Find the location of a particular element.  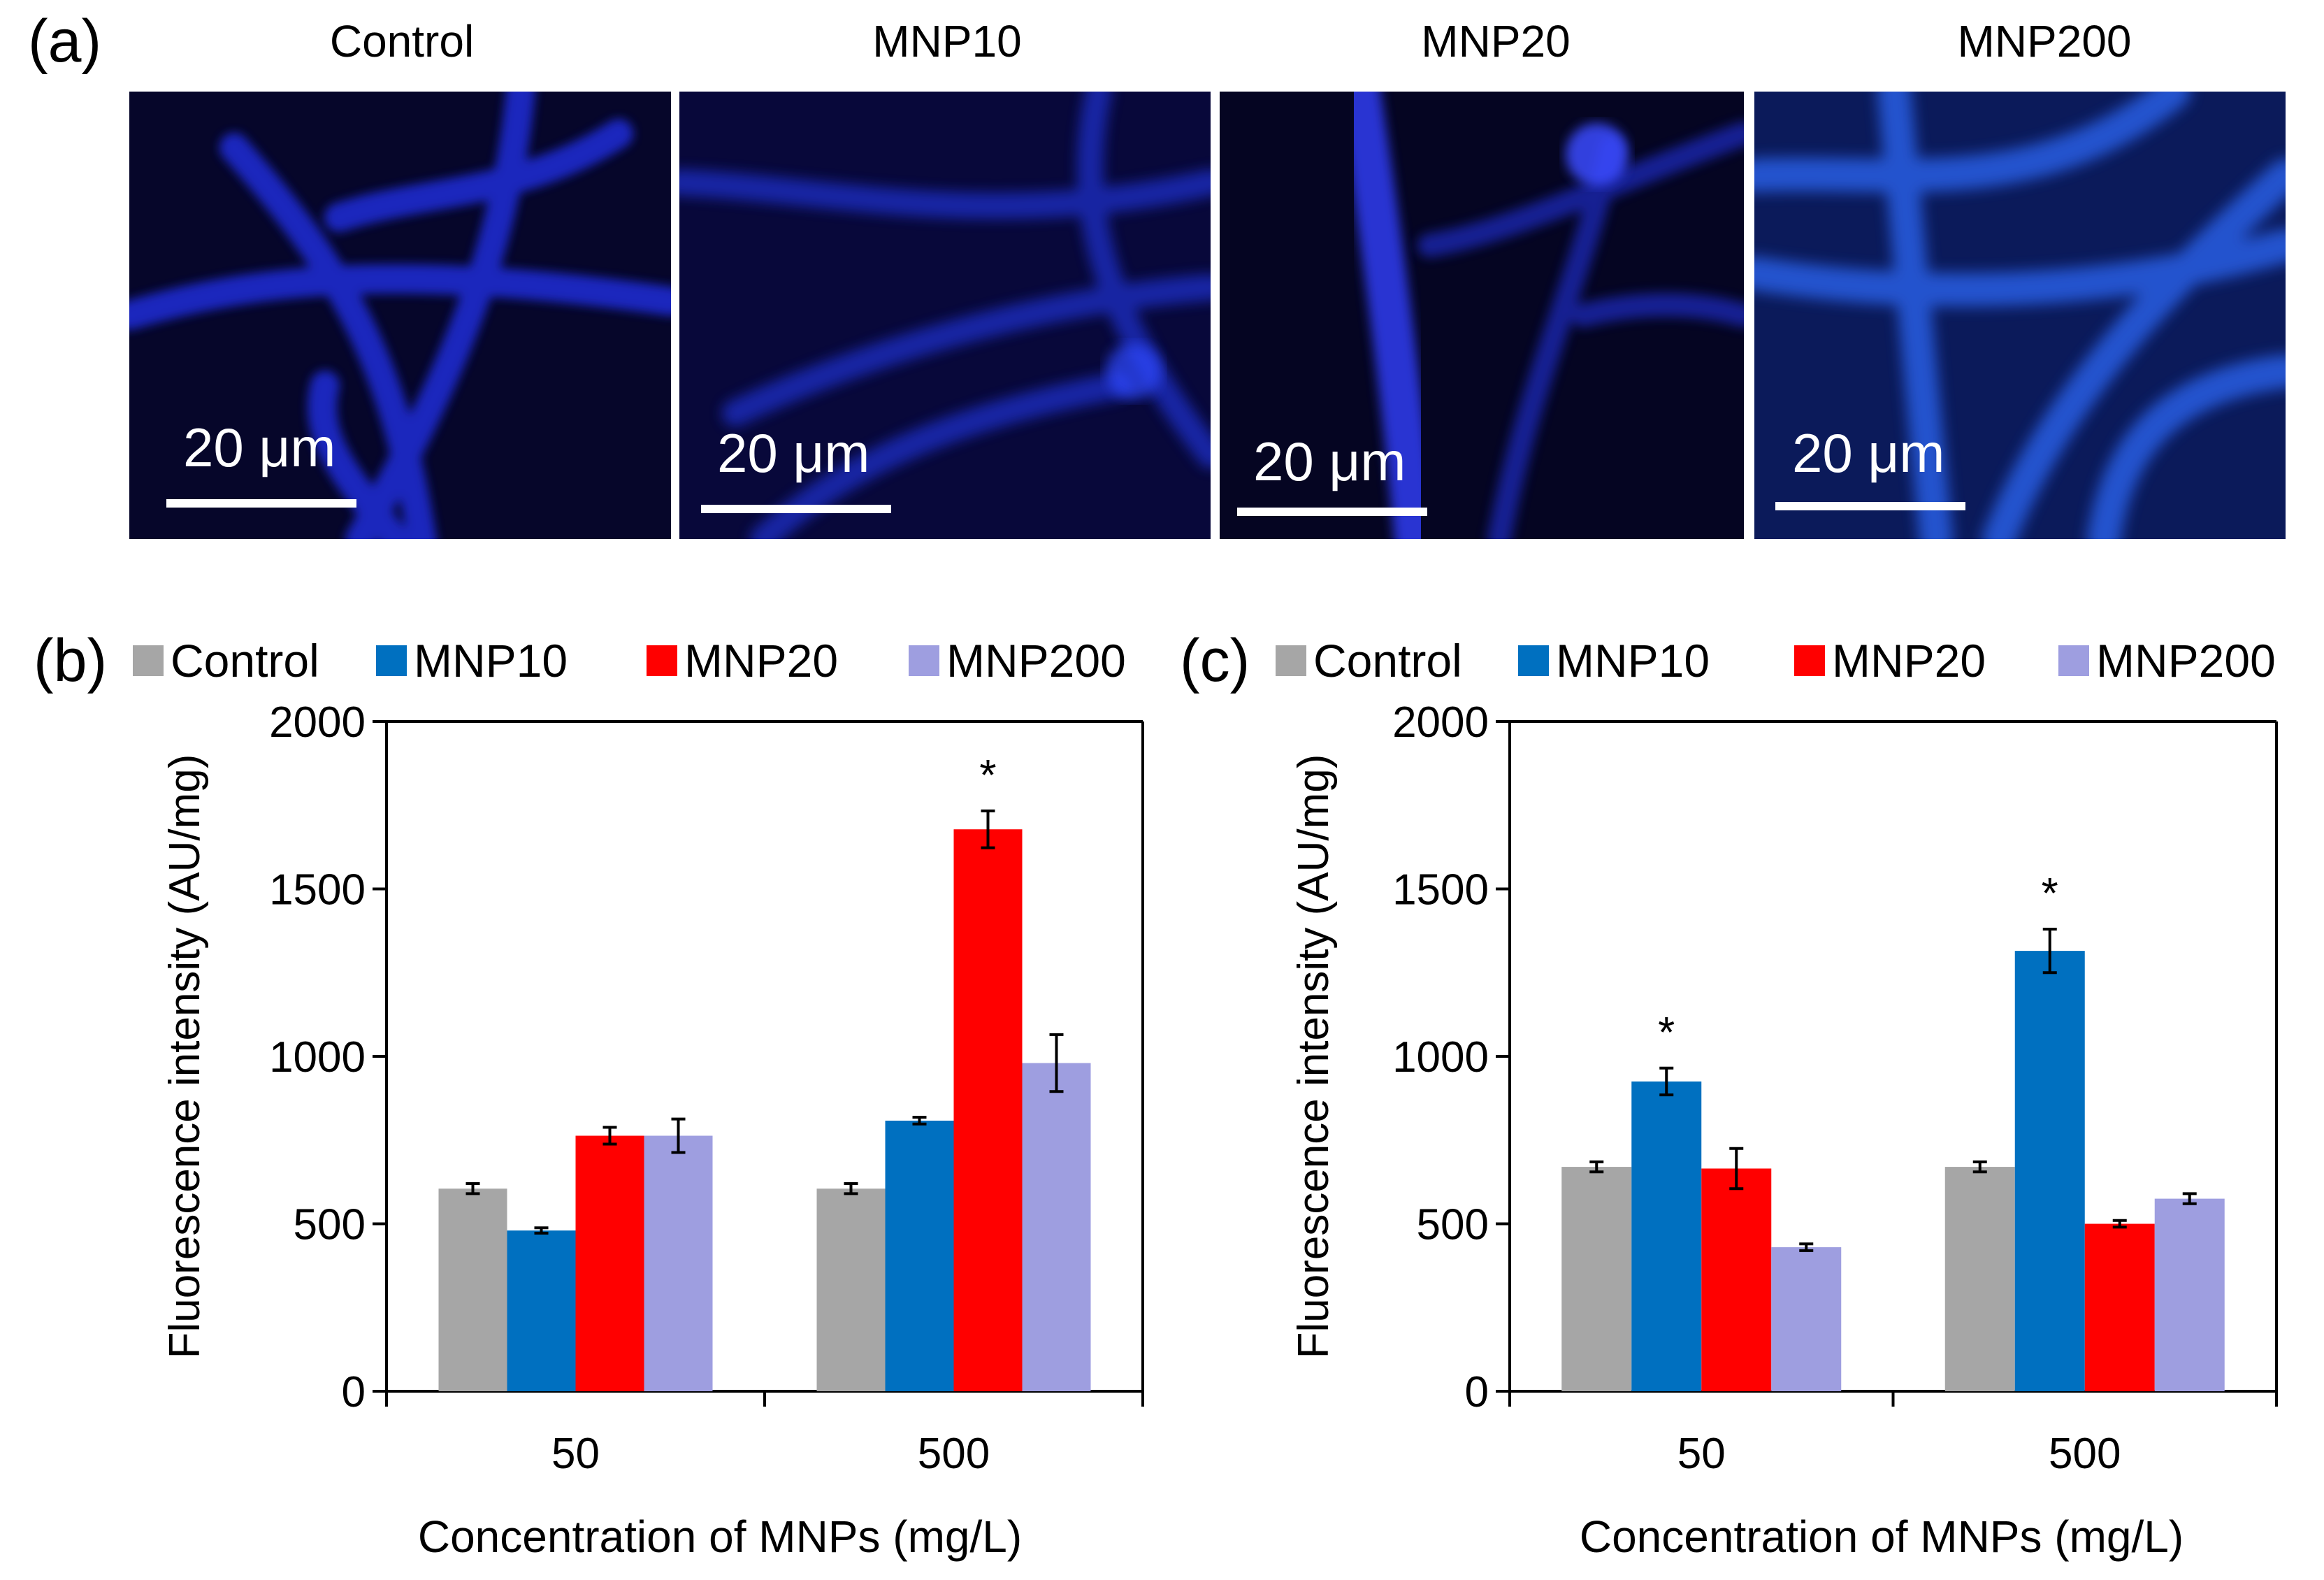

legend-c-mnp200: MNP200 is located at coordinates (2167, 660).